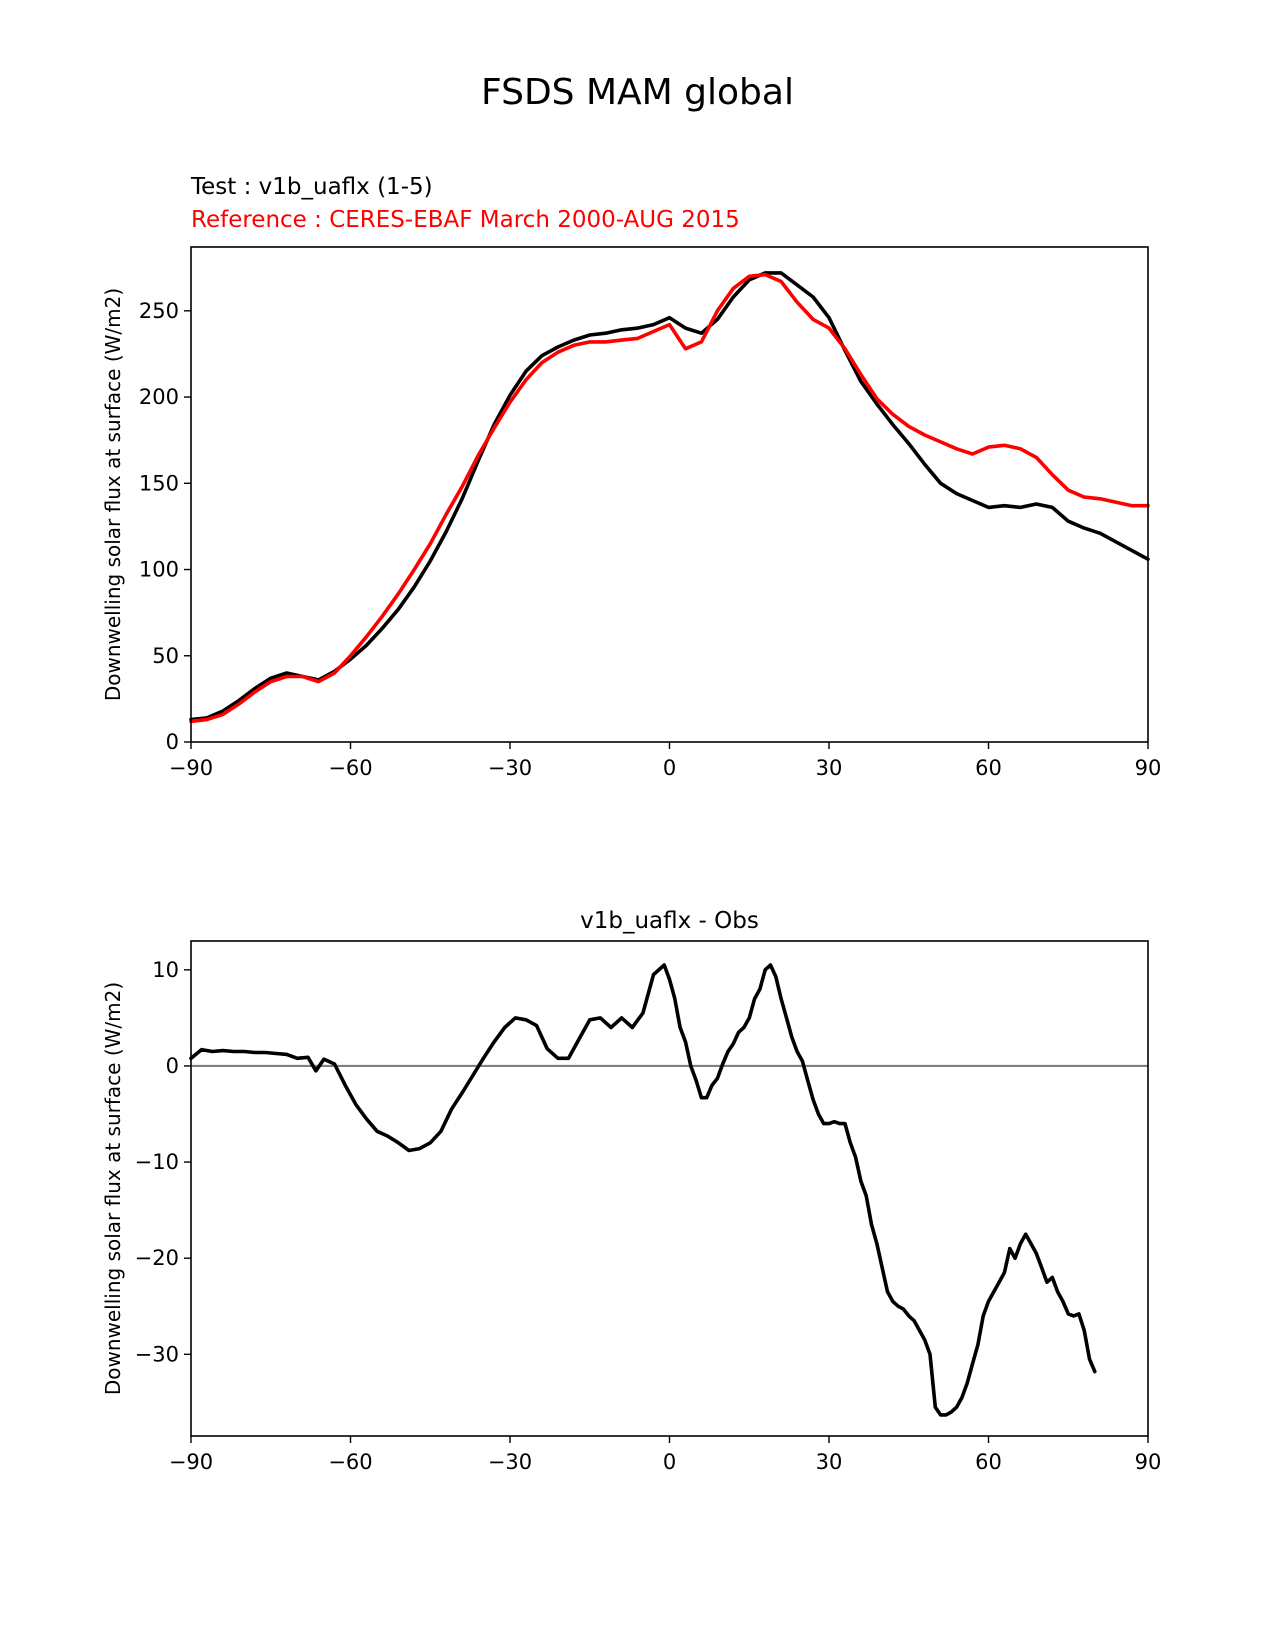 Image resolution: width=1275 pixels, height=1650 pixels. Describe the element at coordinates (637, 92) in the screenshot. I see `figure-title: FSDS MAM global` at that location.